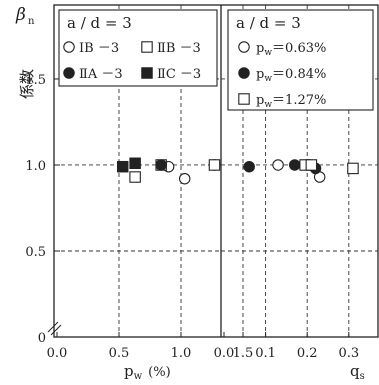 The image size is (379, 385). Describe the element at coordinates (181, 353) in the screenshot. I see `x-tick-label: 1.0` at that location.